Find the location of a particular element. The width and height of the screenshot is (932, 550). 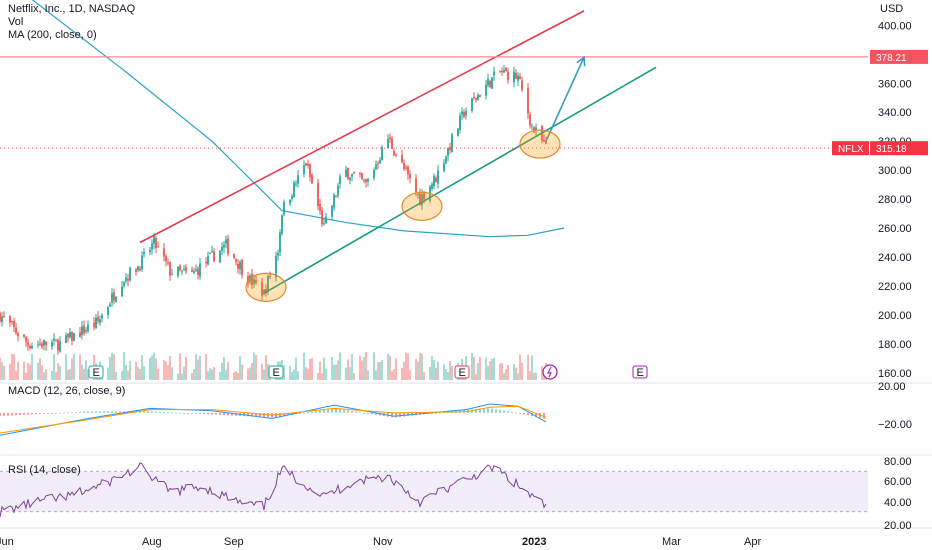

symbol-tag: NFLX is located at coordinates (851, 149).